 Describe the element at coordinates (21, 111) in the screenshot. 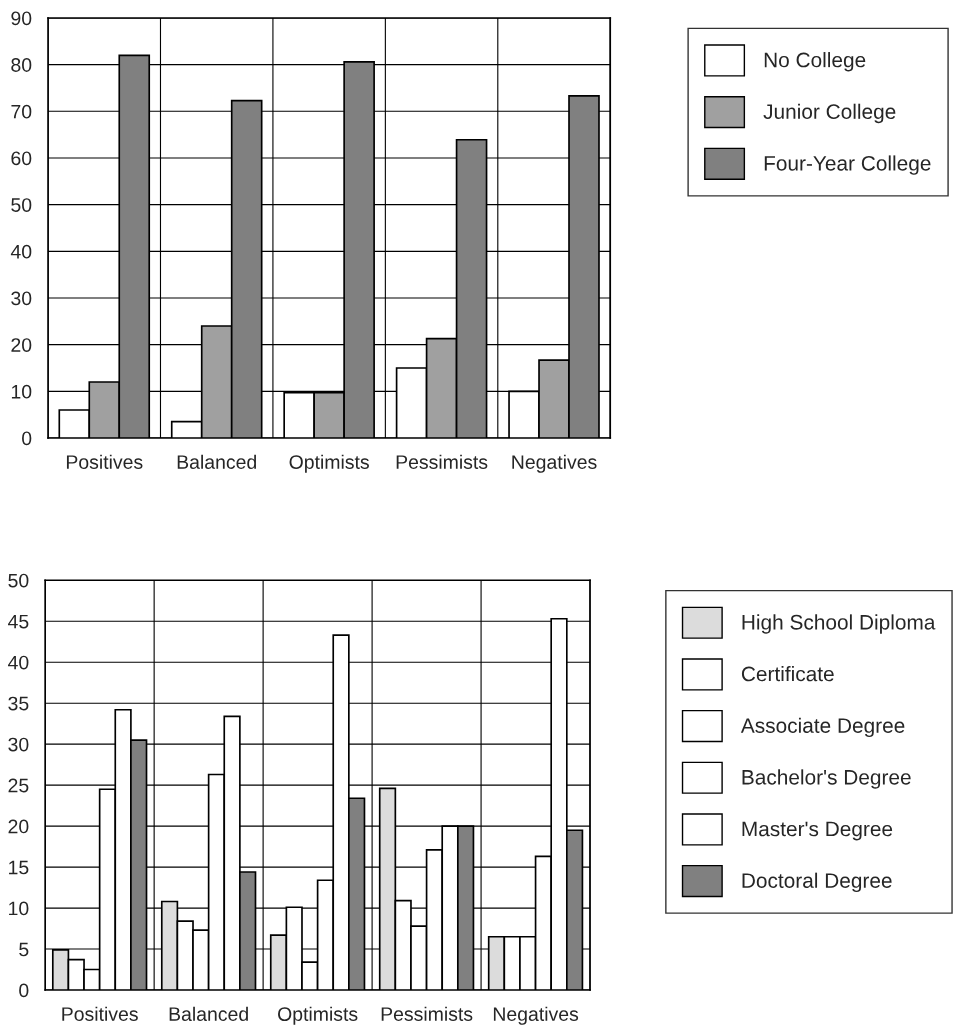

I see `y-tick-label: 70` at that location.